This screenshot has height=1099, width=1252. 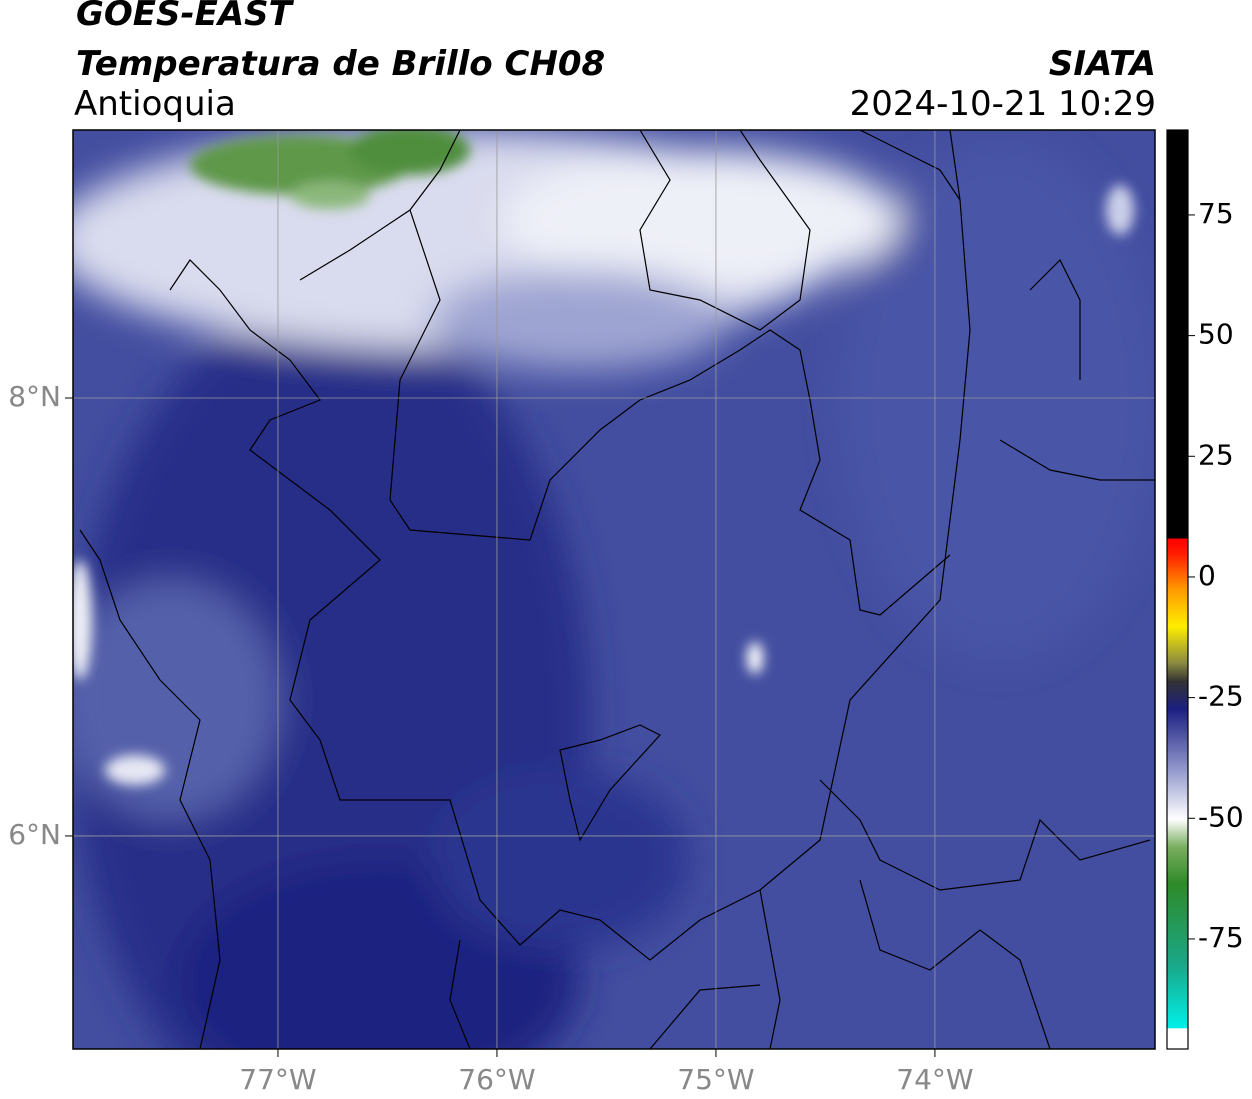 What do you see at coordinates (1207, 575) in the screenshot?
I see `colorbar-tick-label: 0` at bounding box center [1207, 575].